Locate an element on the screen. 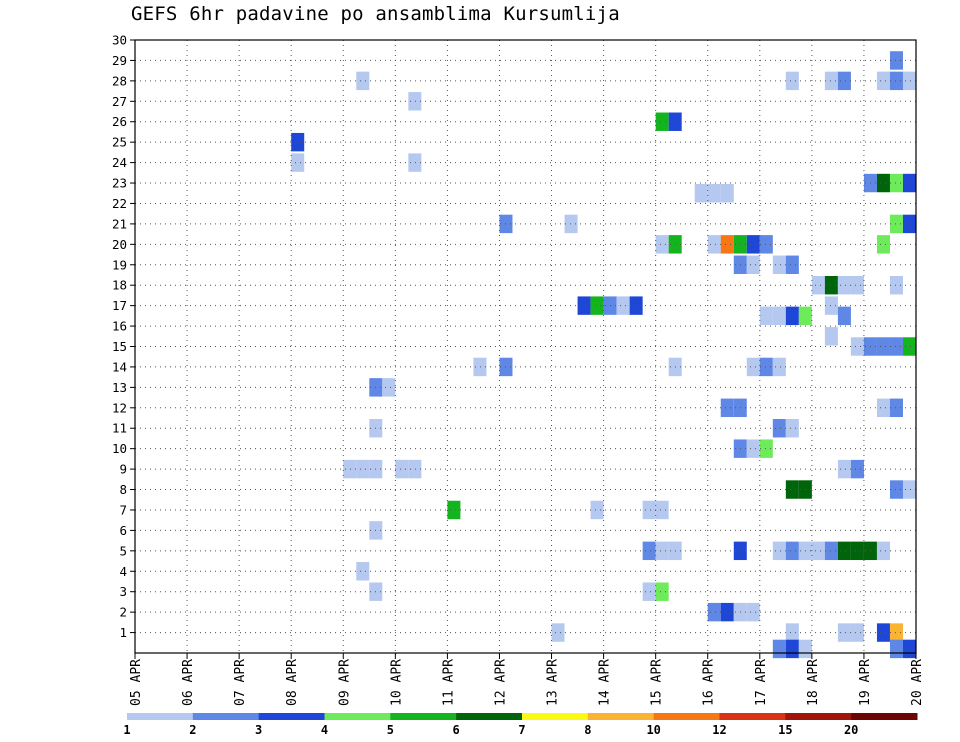  y-tick-label: 10 is located at coordinates (119, 448).